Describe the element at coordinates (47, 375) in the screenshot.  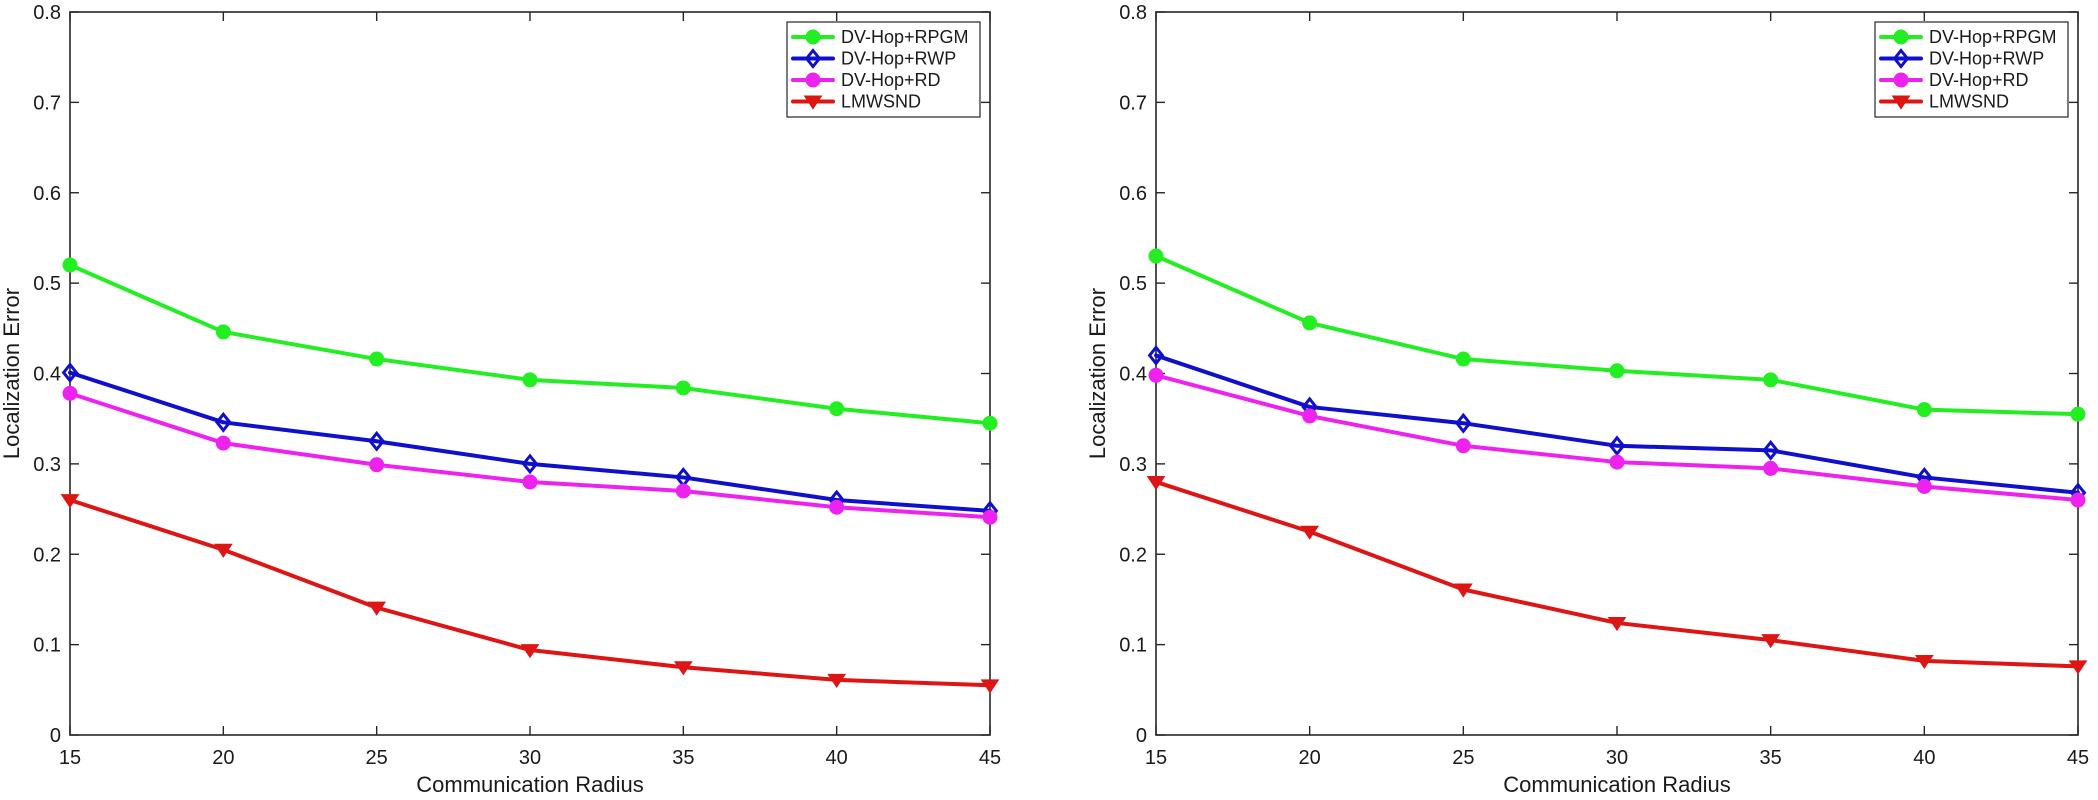
I see `left-y-tick-label: 0.4` at that location.